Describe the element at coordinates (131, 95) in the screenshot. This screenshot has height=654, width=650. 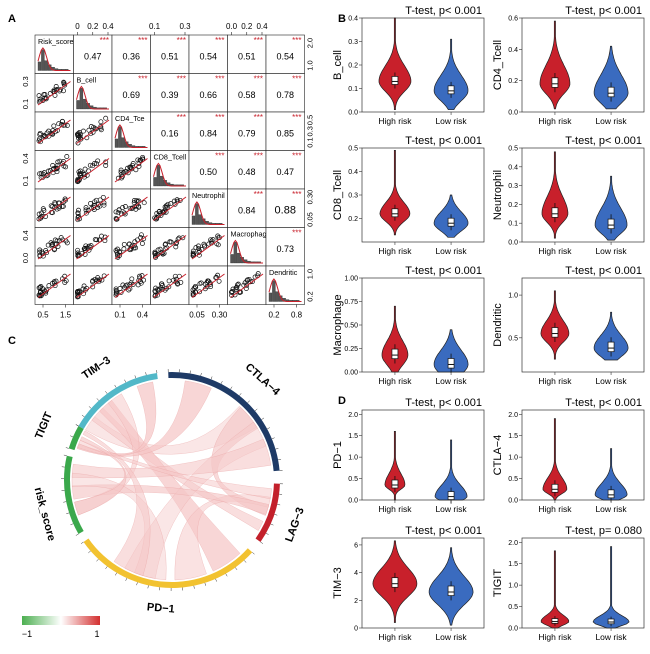
I see `correlation-value: 0.69` at that location.